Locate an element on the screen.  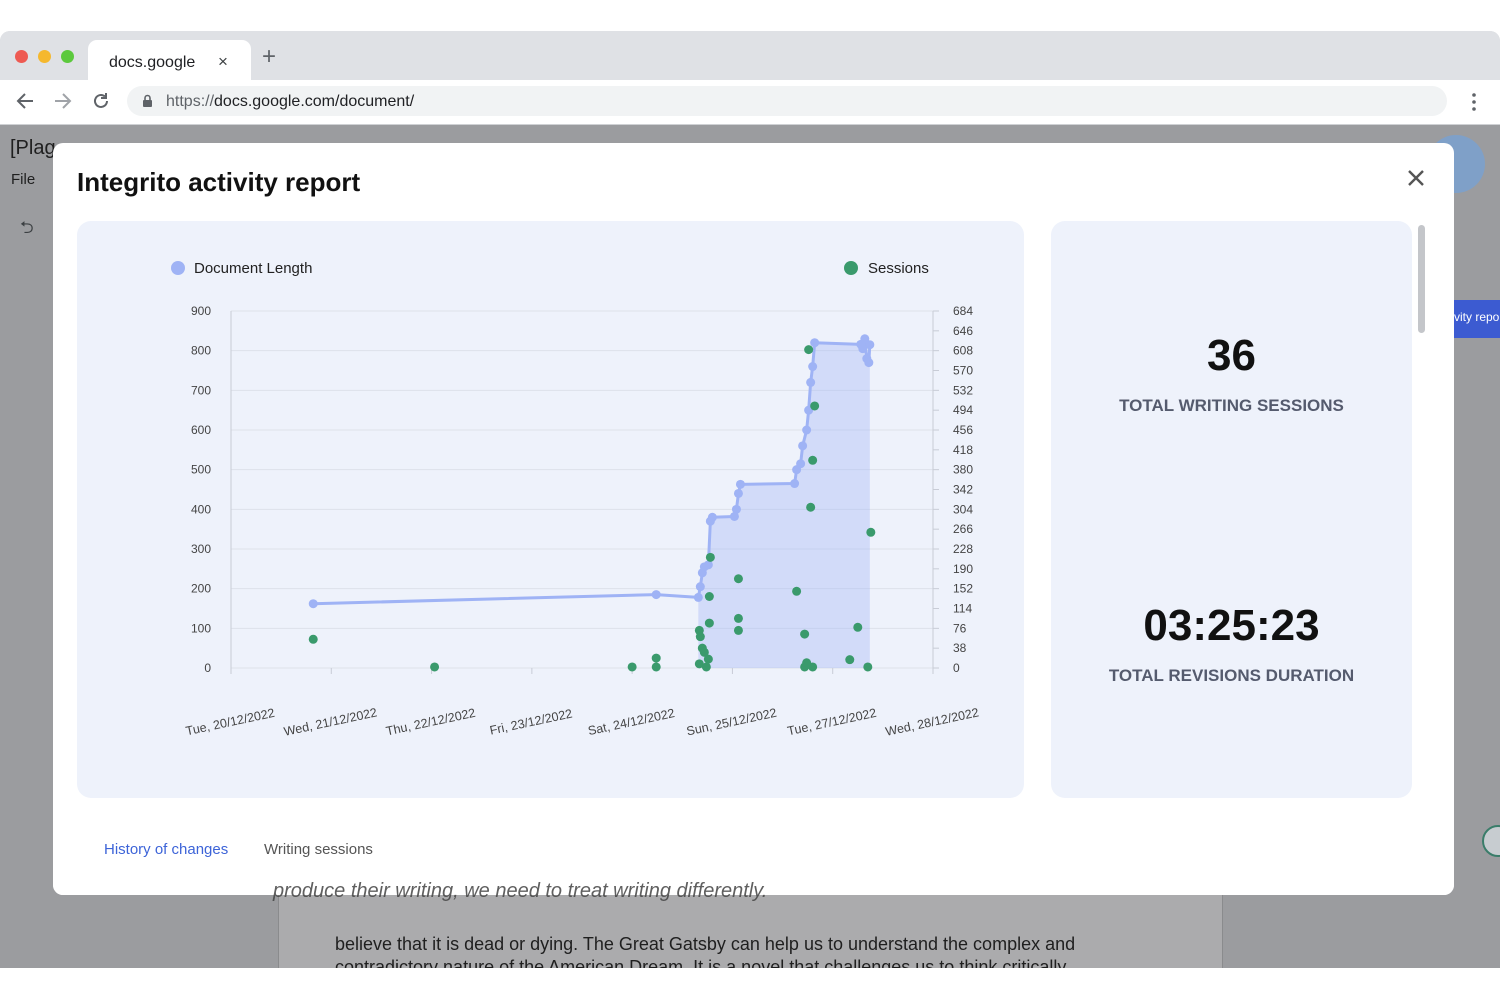
lock-icon is located at coordinates (147, 100).